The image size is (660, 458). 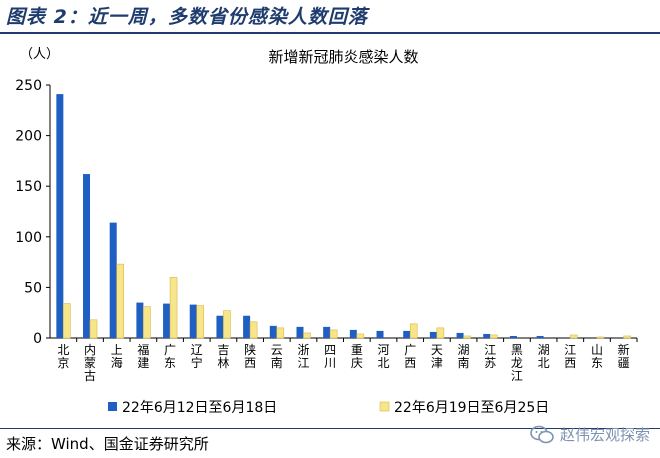 I want to click on y-tick-label: 0, so click(x=37, y=339).